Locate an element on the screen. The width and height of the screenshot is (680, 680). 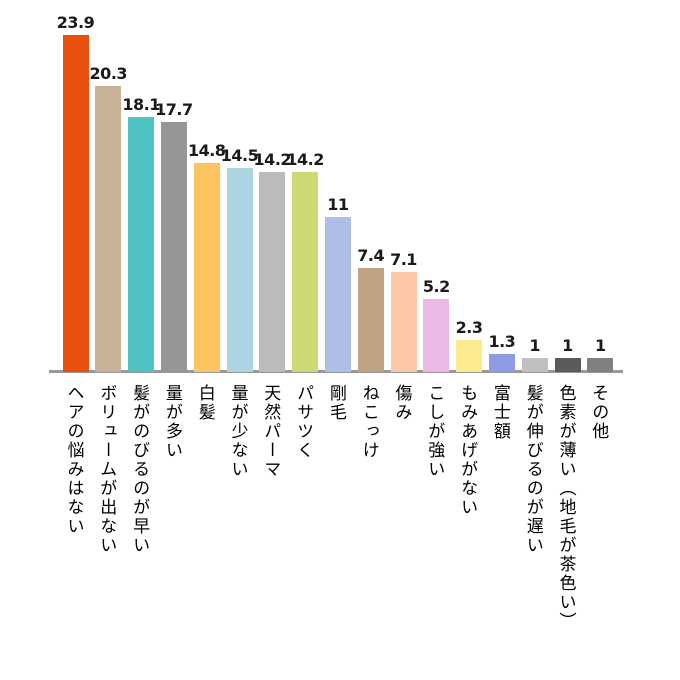
bar-category-label: ヘアの悩みはない is located at coordinates (74, 460).